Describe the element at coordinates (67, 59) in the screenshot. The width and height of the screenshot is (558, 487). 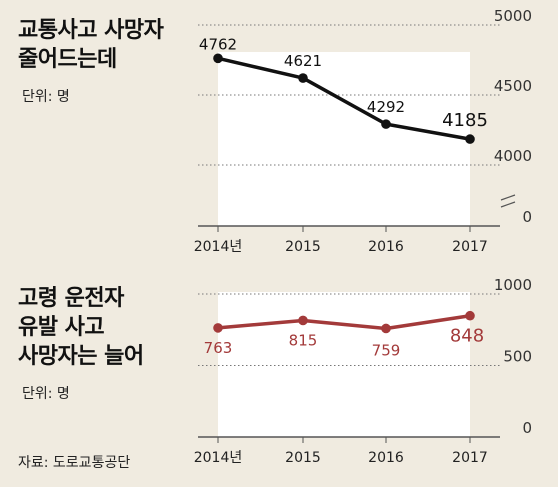
I see `chart1-title-line-2: 줄어드는데` at that location.